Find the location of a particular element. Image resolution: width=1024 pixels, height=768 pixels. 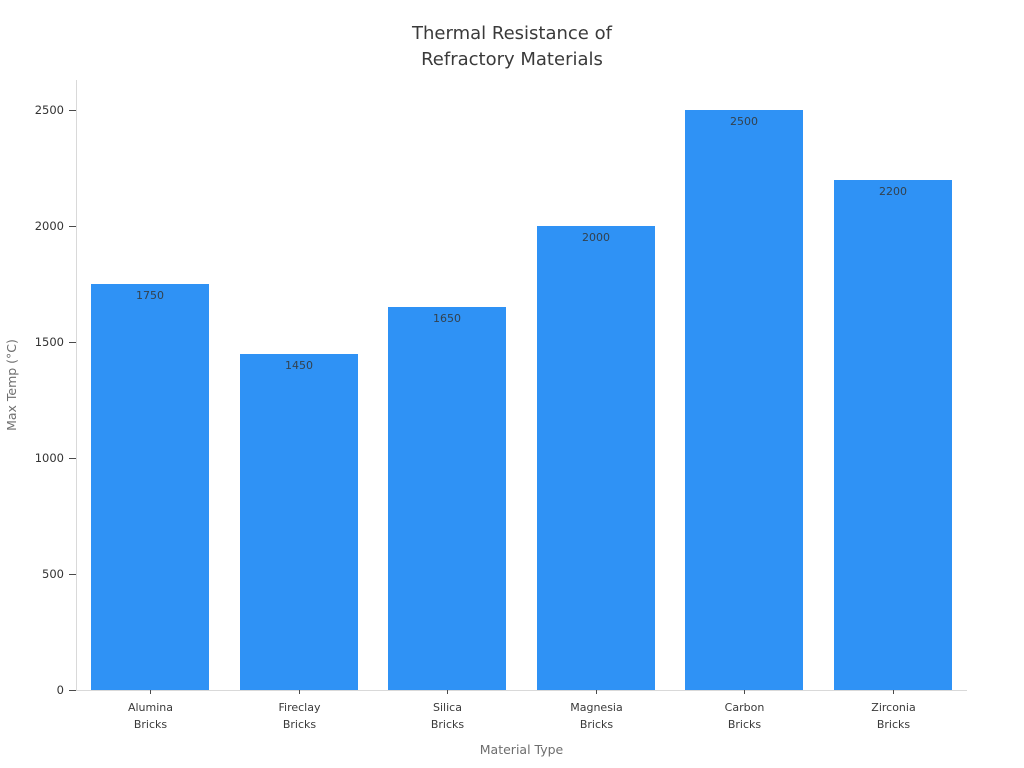

bar-silica-bricks: 1650 is located at coordinates (447, 498).